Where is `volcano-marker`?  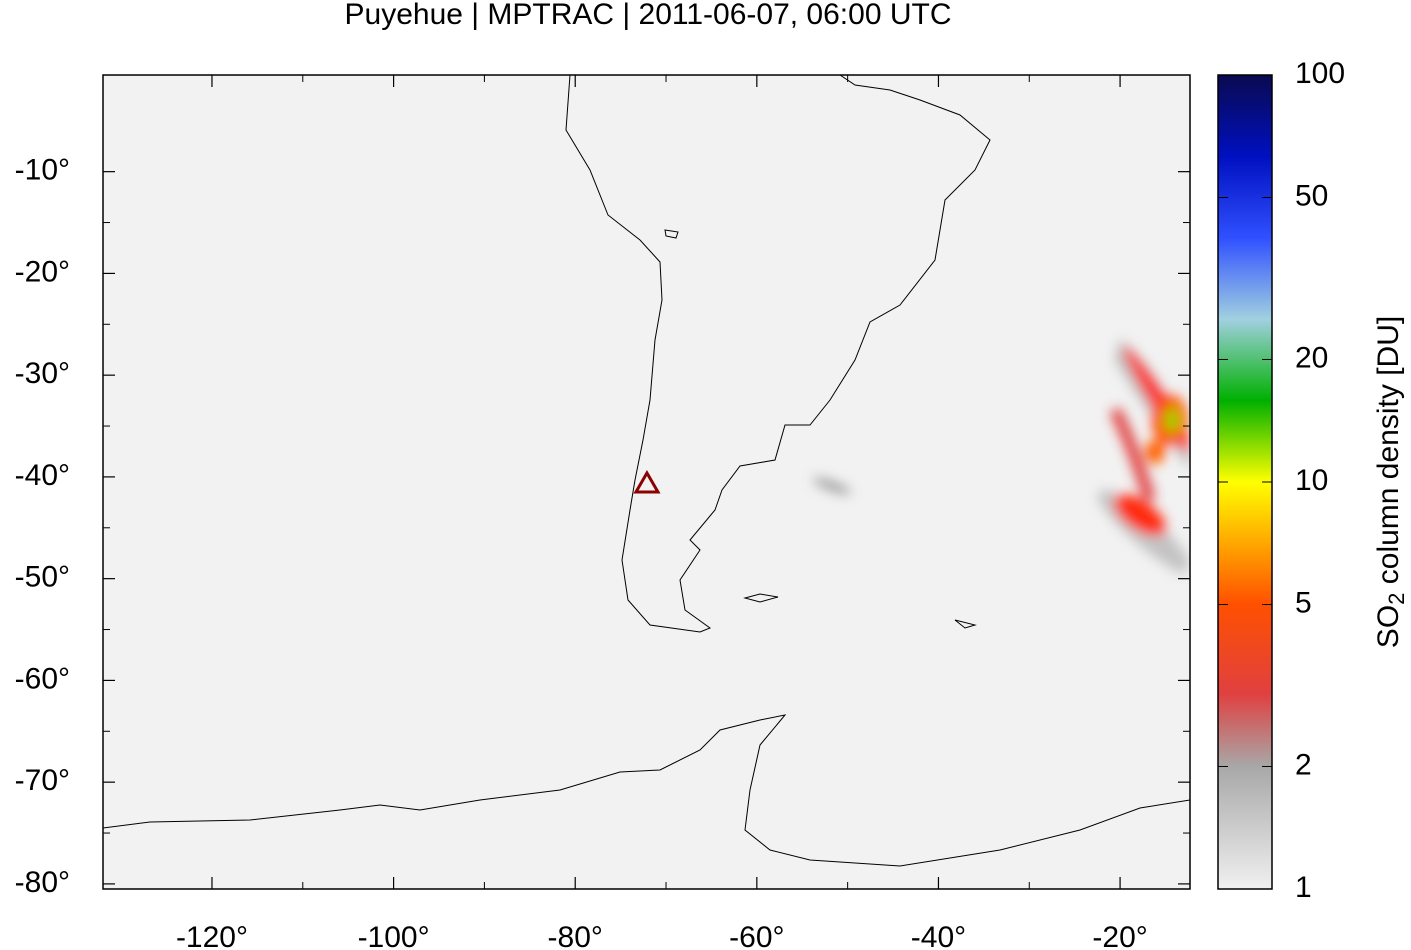 volcano-marker is located at coordinates (647, 482).